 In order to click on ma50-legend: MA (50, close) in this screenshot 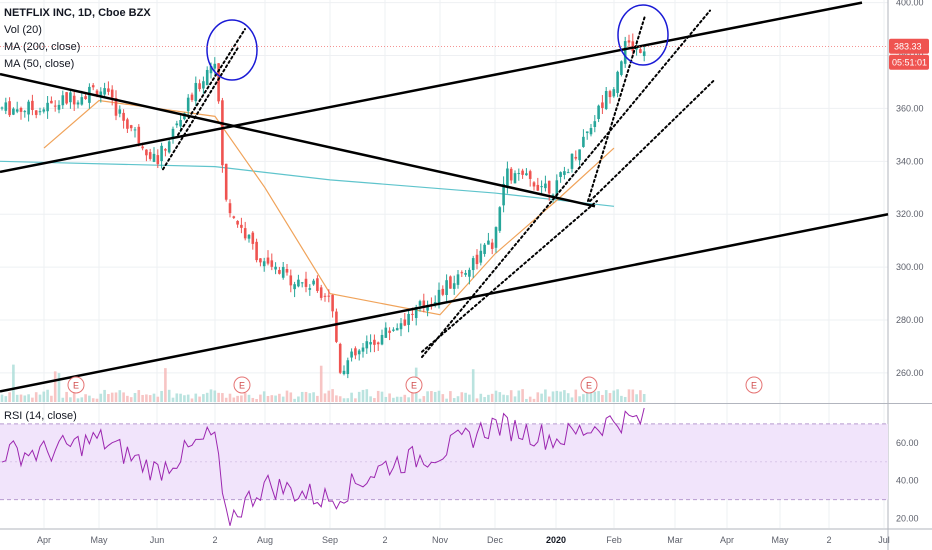, I will do `click(39, 64)`.